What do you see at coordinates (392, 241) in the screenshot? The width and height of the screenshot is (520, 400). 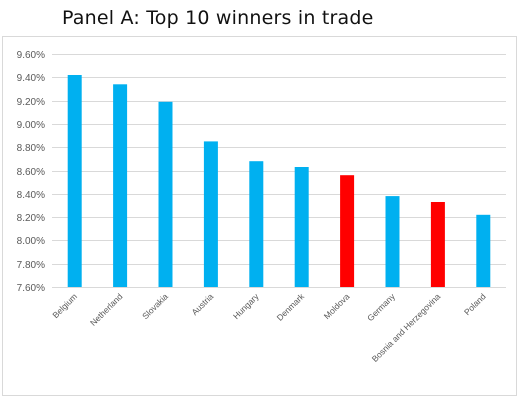 I see `bar-germany` at bounding box center [392, 241].